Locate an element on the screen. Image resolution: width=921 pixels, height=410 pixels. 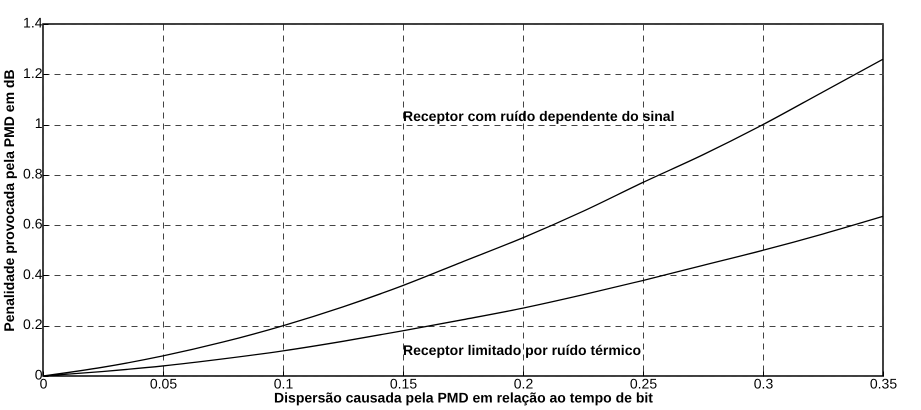
x-tick-label: 0.1 is located at coordinates (284, 384).